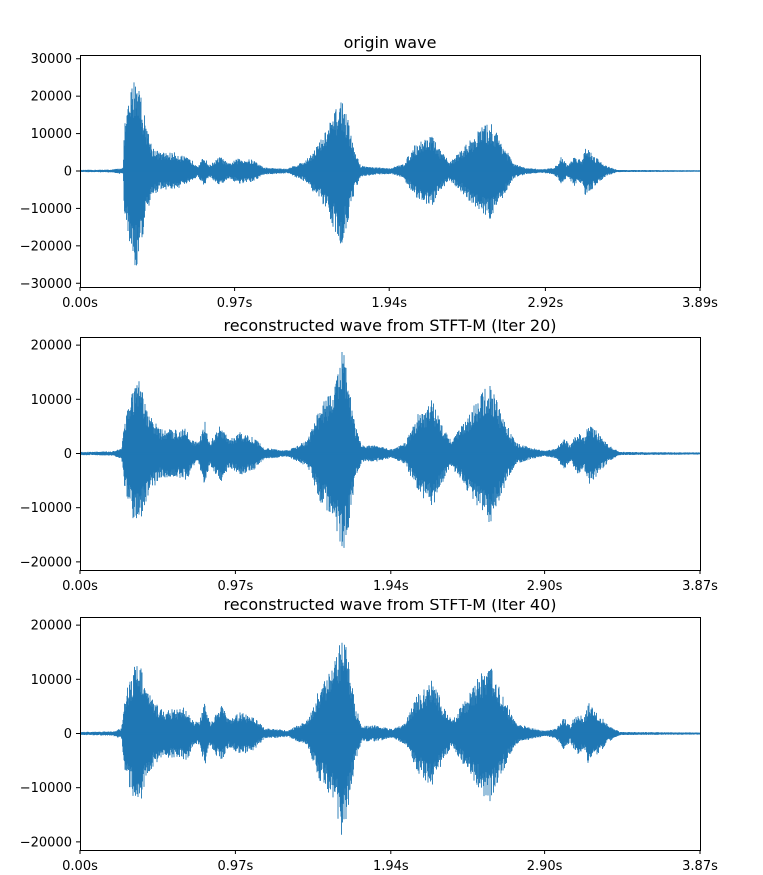 The height and width of the screenshot is (875, 763). Describe the element at coordinates (389, 606) in the screenshot. I see `plot-title: reconstructed wave from STFT-M (Iter 40)` at that location.